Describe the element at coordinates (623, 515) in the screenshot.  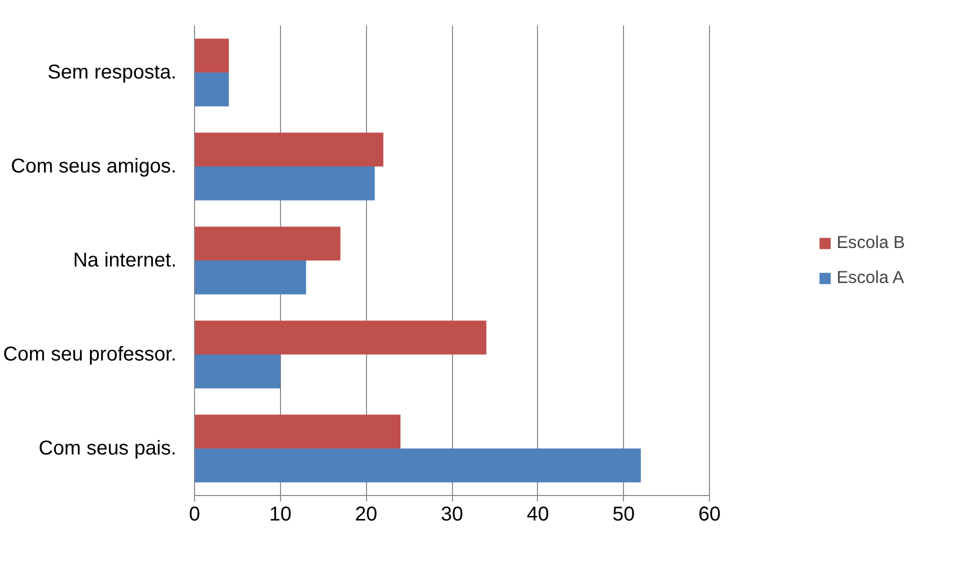
I see `x-tick-label: 50` at that location.